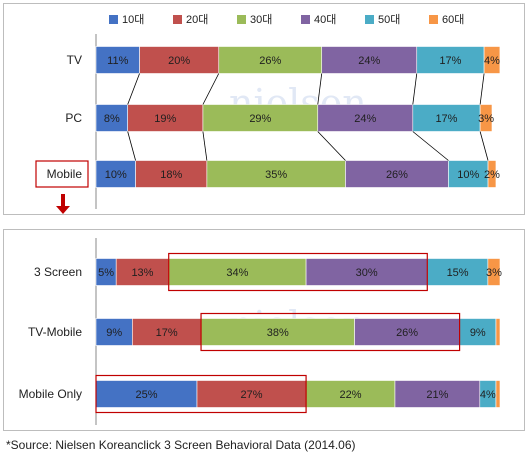 This screenshot has width=527, height=464. I want to click on data-label: 34%, so click(237, 273).